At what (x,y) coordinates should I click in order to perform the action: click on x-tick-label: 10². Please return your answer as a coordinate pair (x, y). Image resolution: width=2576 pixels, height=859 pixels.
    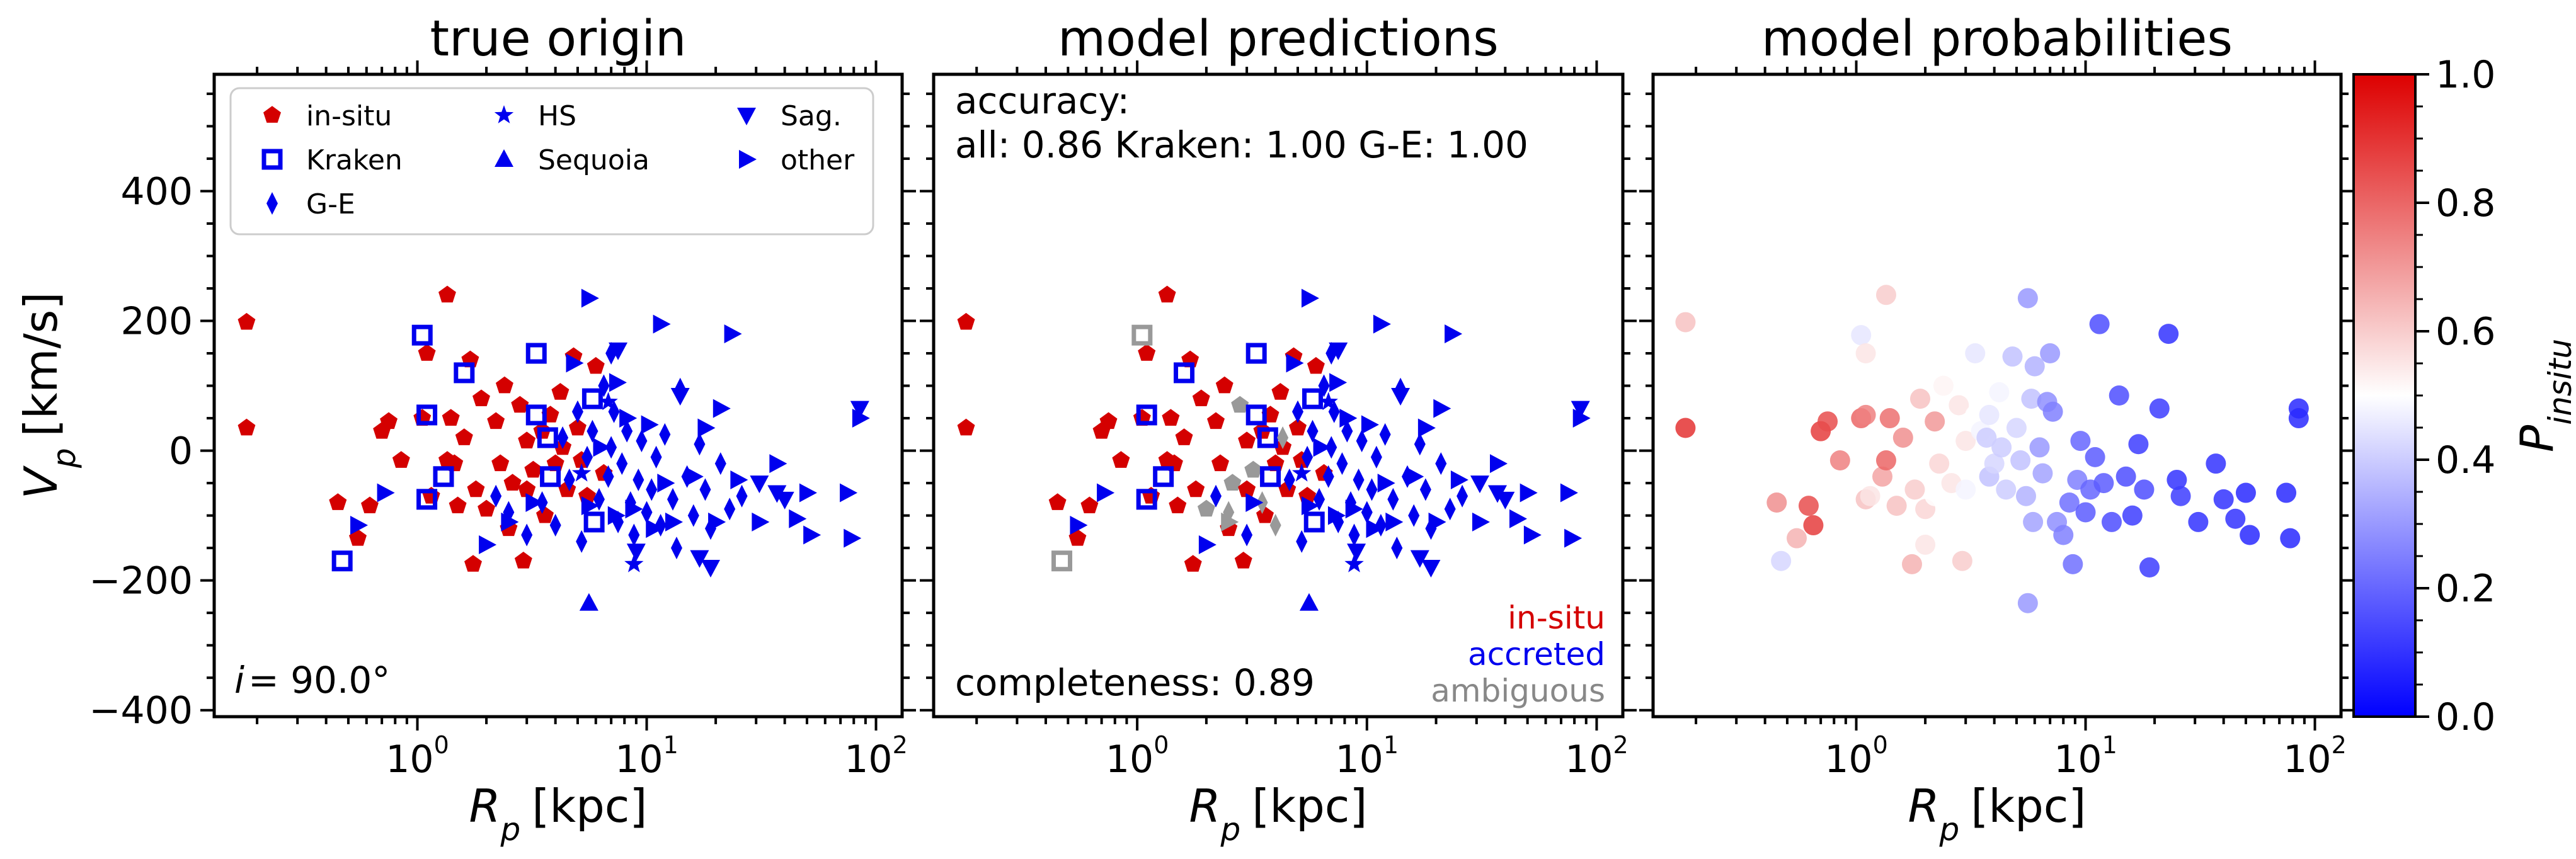
    Looking at the image, I should click on (2315, 756).